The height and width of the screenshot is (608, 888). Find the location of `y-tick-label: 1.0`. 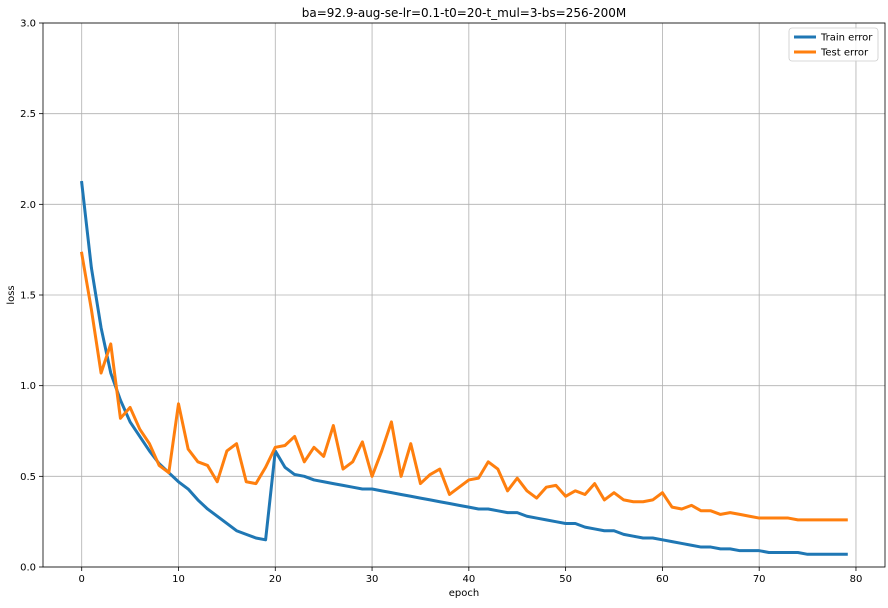

y-tick-label: 1.0 is located at coordinates (28, 386).